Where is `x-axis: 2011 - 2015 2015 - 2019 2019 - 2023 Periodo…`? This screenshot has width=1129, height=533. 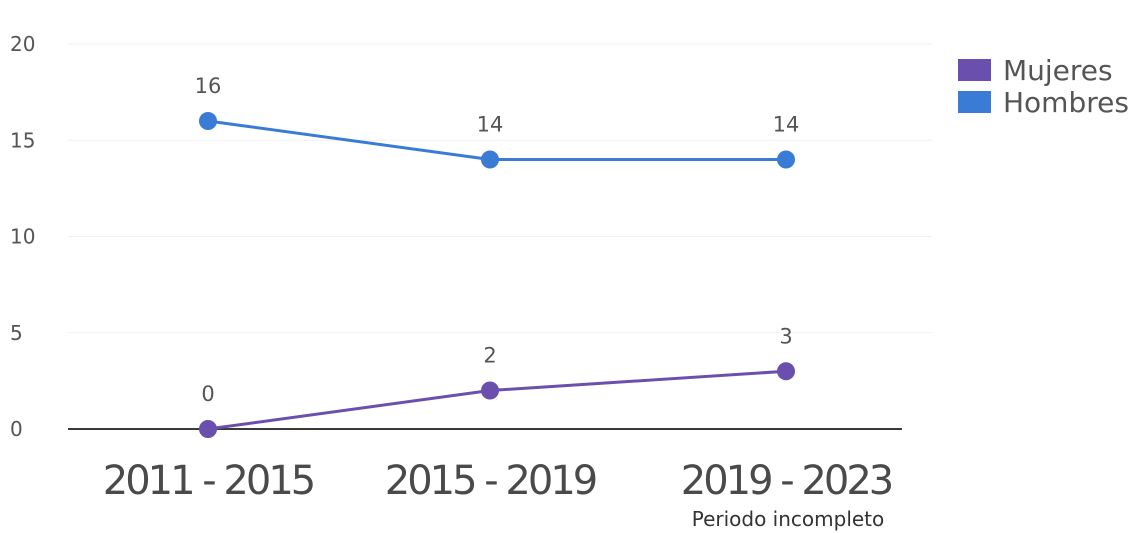 x-axis: 2011 - 2015 2015 - 2019 2019 - 2023 Periodo… is located at coordinates (499, 494).